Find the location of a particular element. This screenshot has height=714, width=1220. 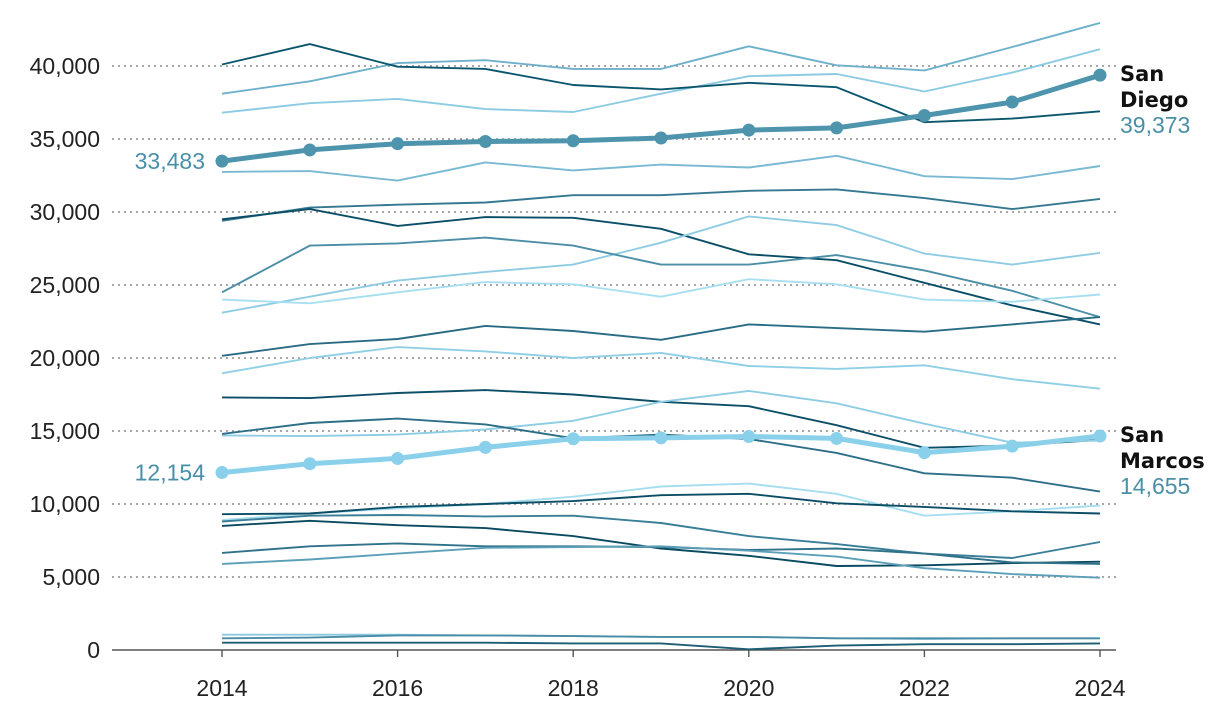

y-tick-label: 40,000 is located at coordinates (65, 66).